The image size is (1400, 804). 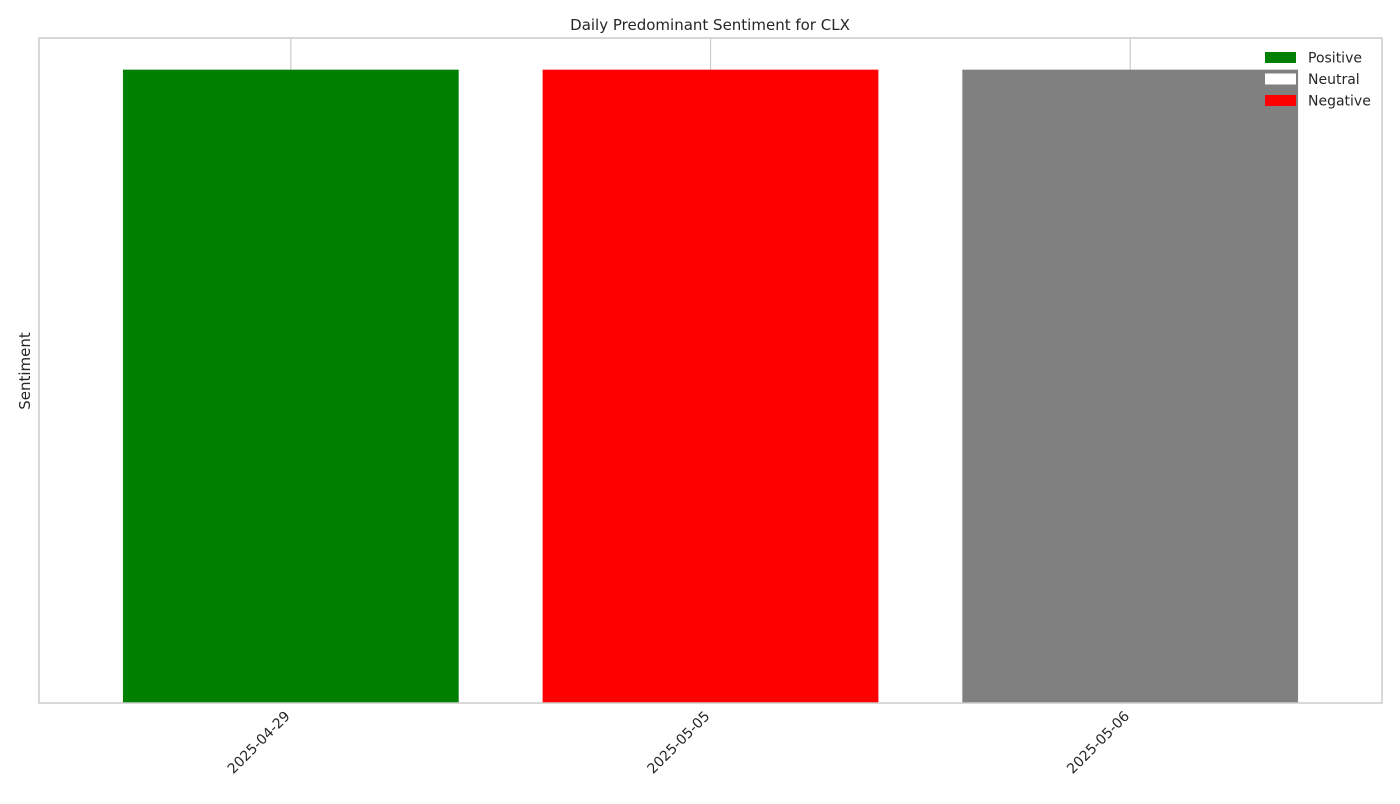 I want to click on legend: Positive Neutral Negative, so click(x=1318, y=80).